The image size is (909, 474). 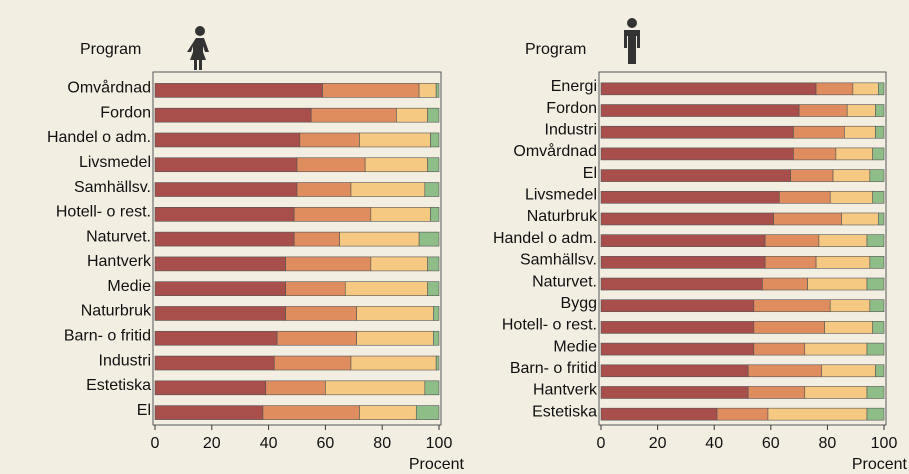 What do you see at coordinates (198, 48) in the screenshot?
I see `female-icon` at bounding box center [198, 48].